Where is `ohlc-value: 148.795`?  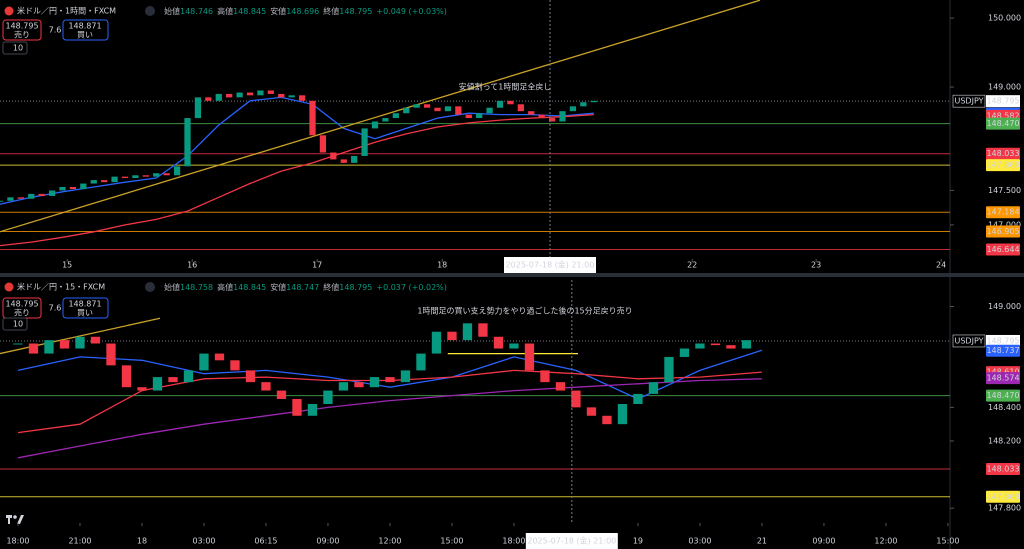 ohlc-value: 148.795 is located at coordinates (355, 287).